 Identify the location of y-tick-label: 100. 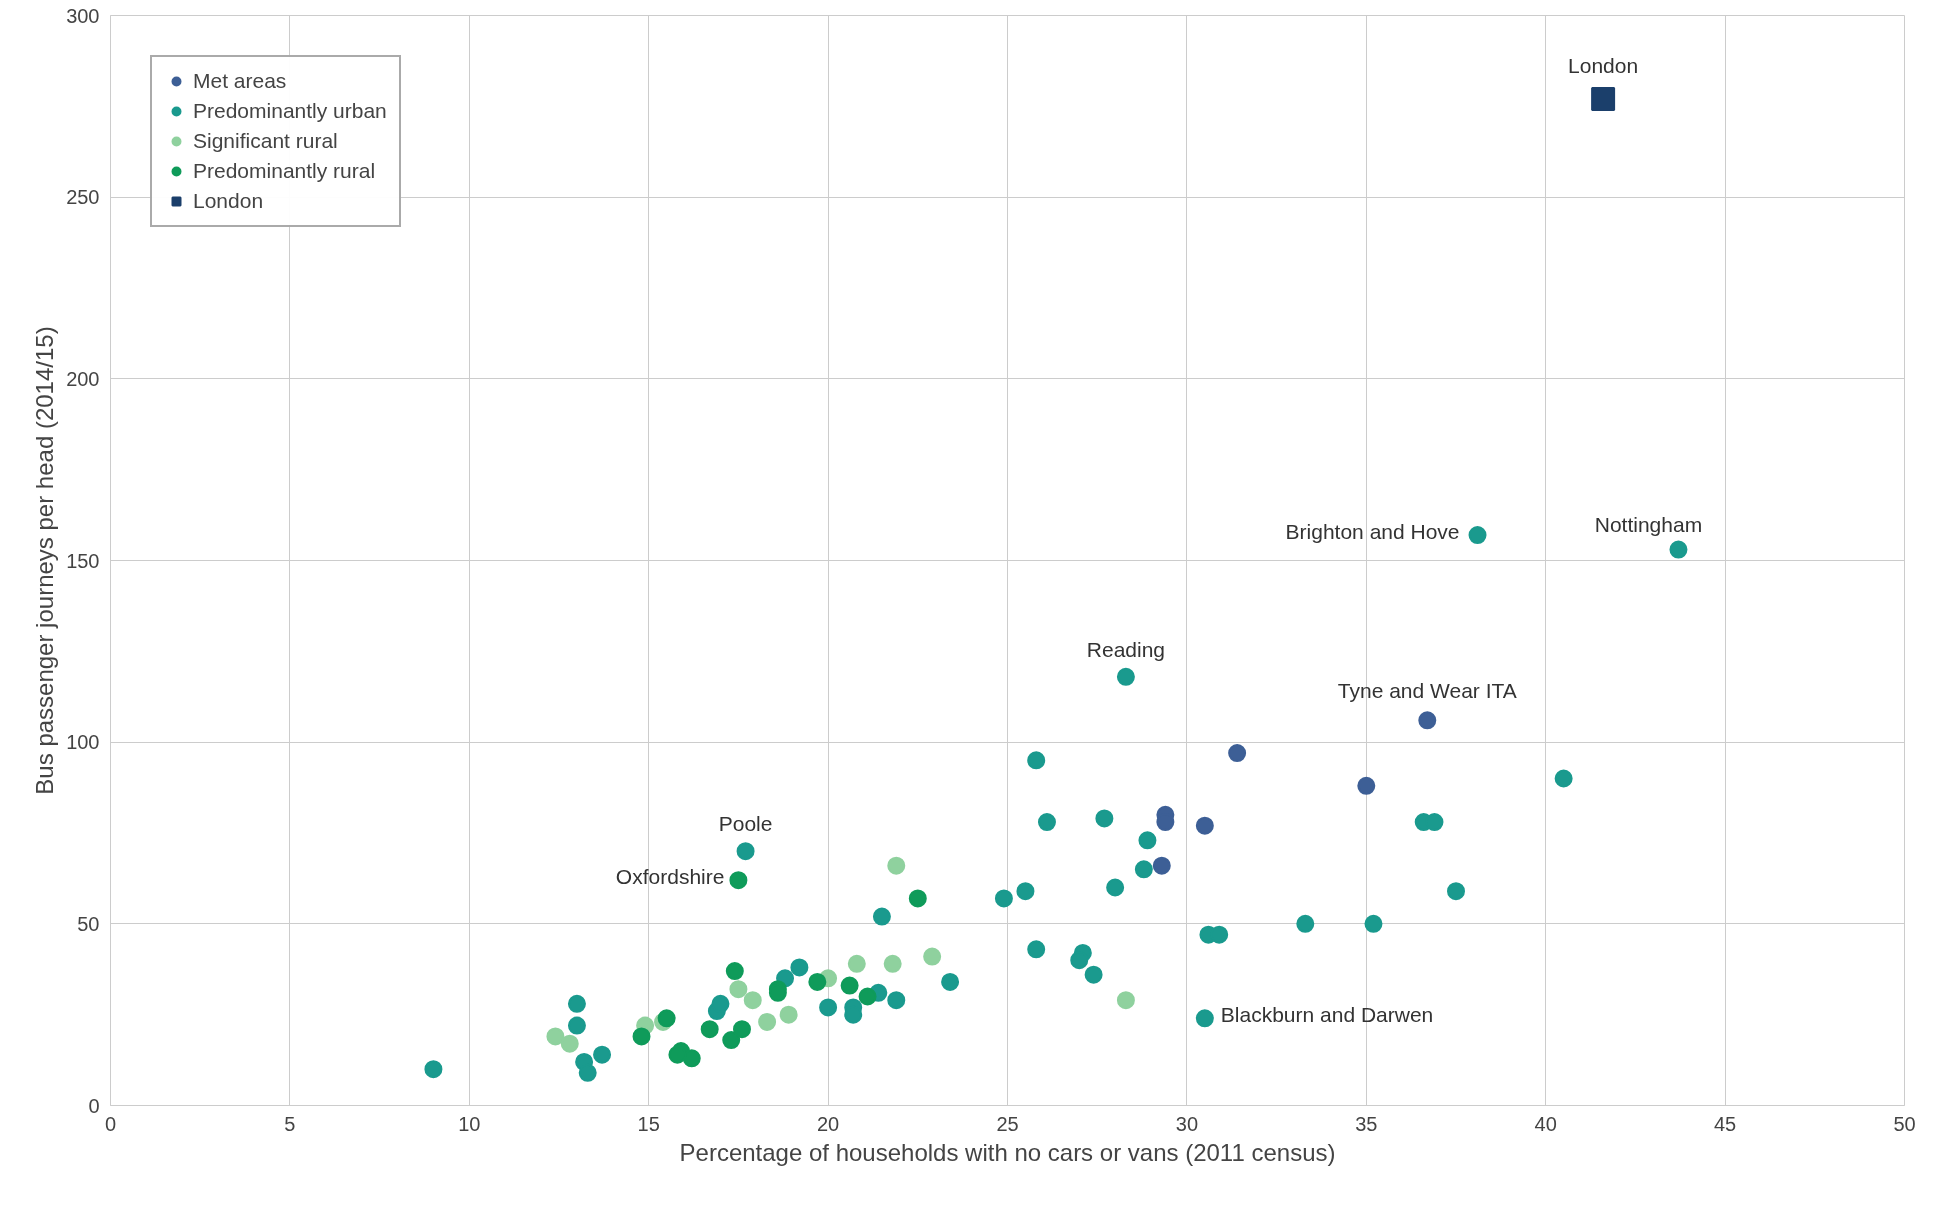
(83, 742).